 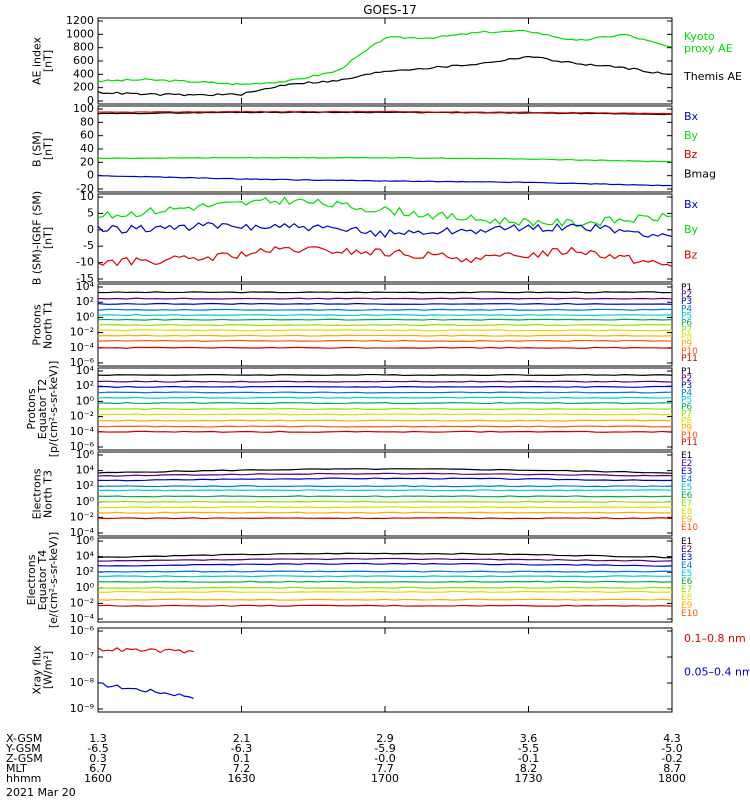 I want to click on y-axis-label: [e/(cm²-s-sr-keV)], so click(x=53, y=580).